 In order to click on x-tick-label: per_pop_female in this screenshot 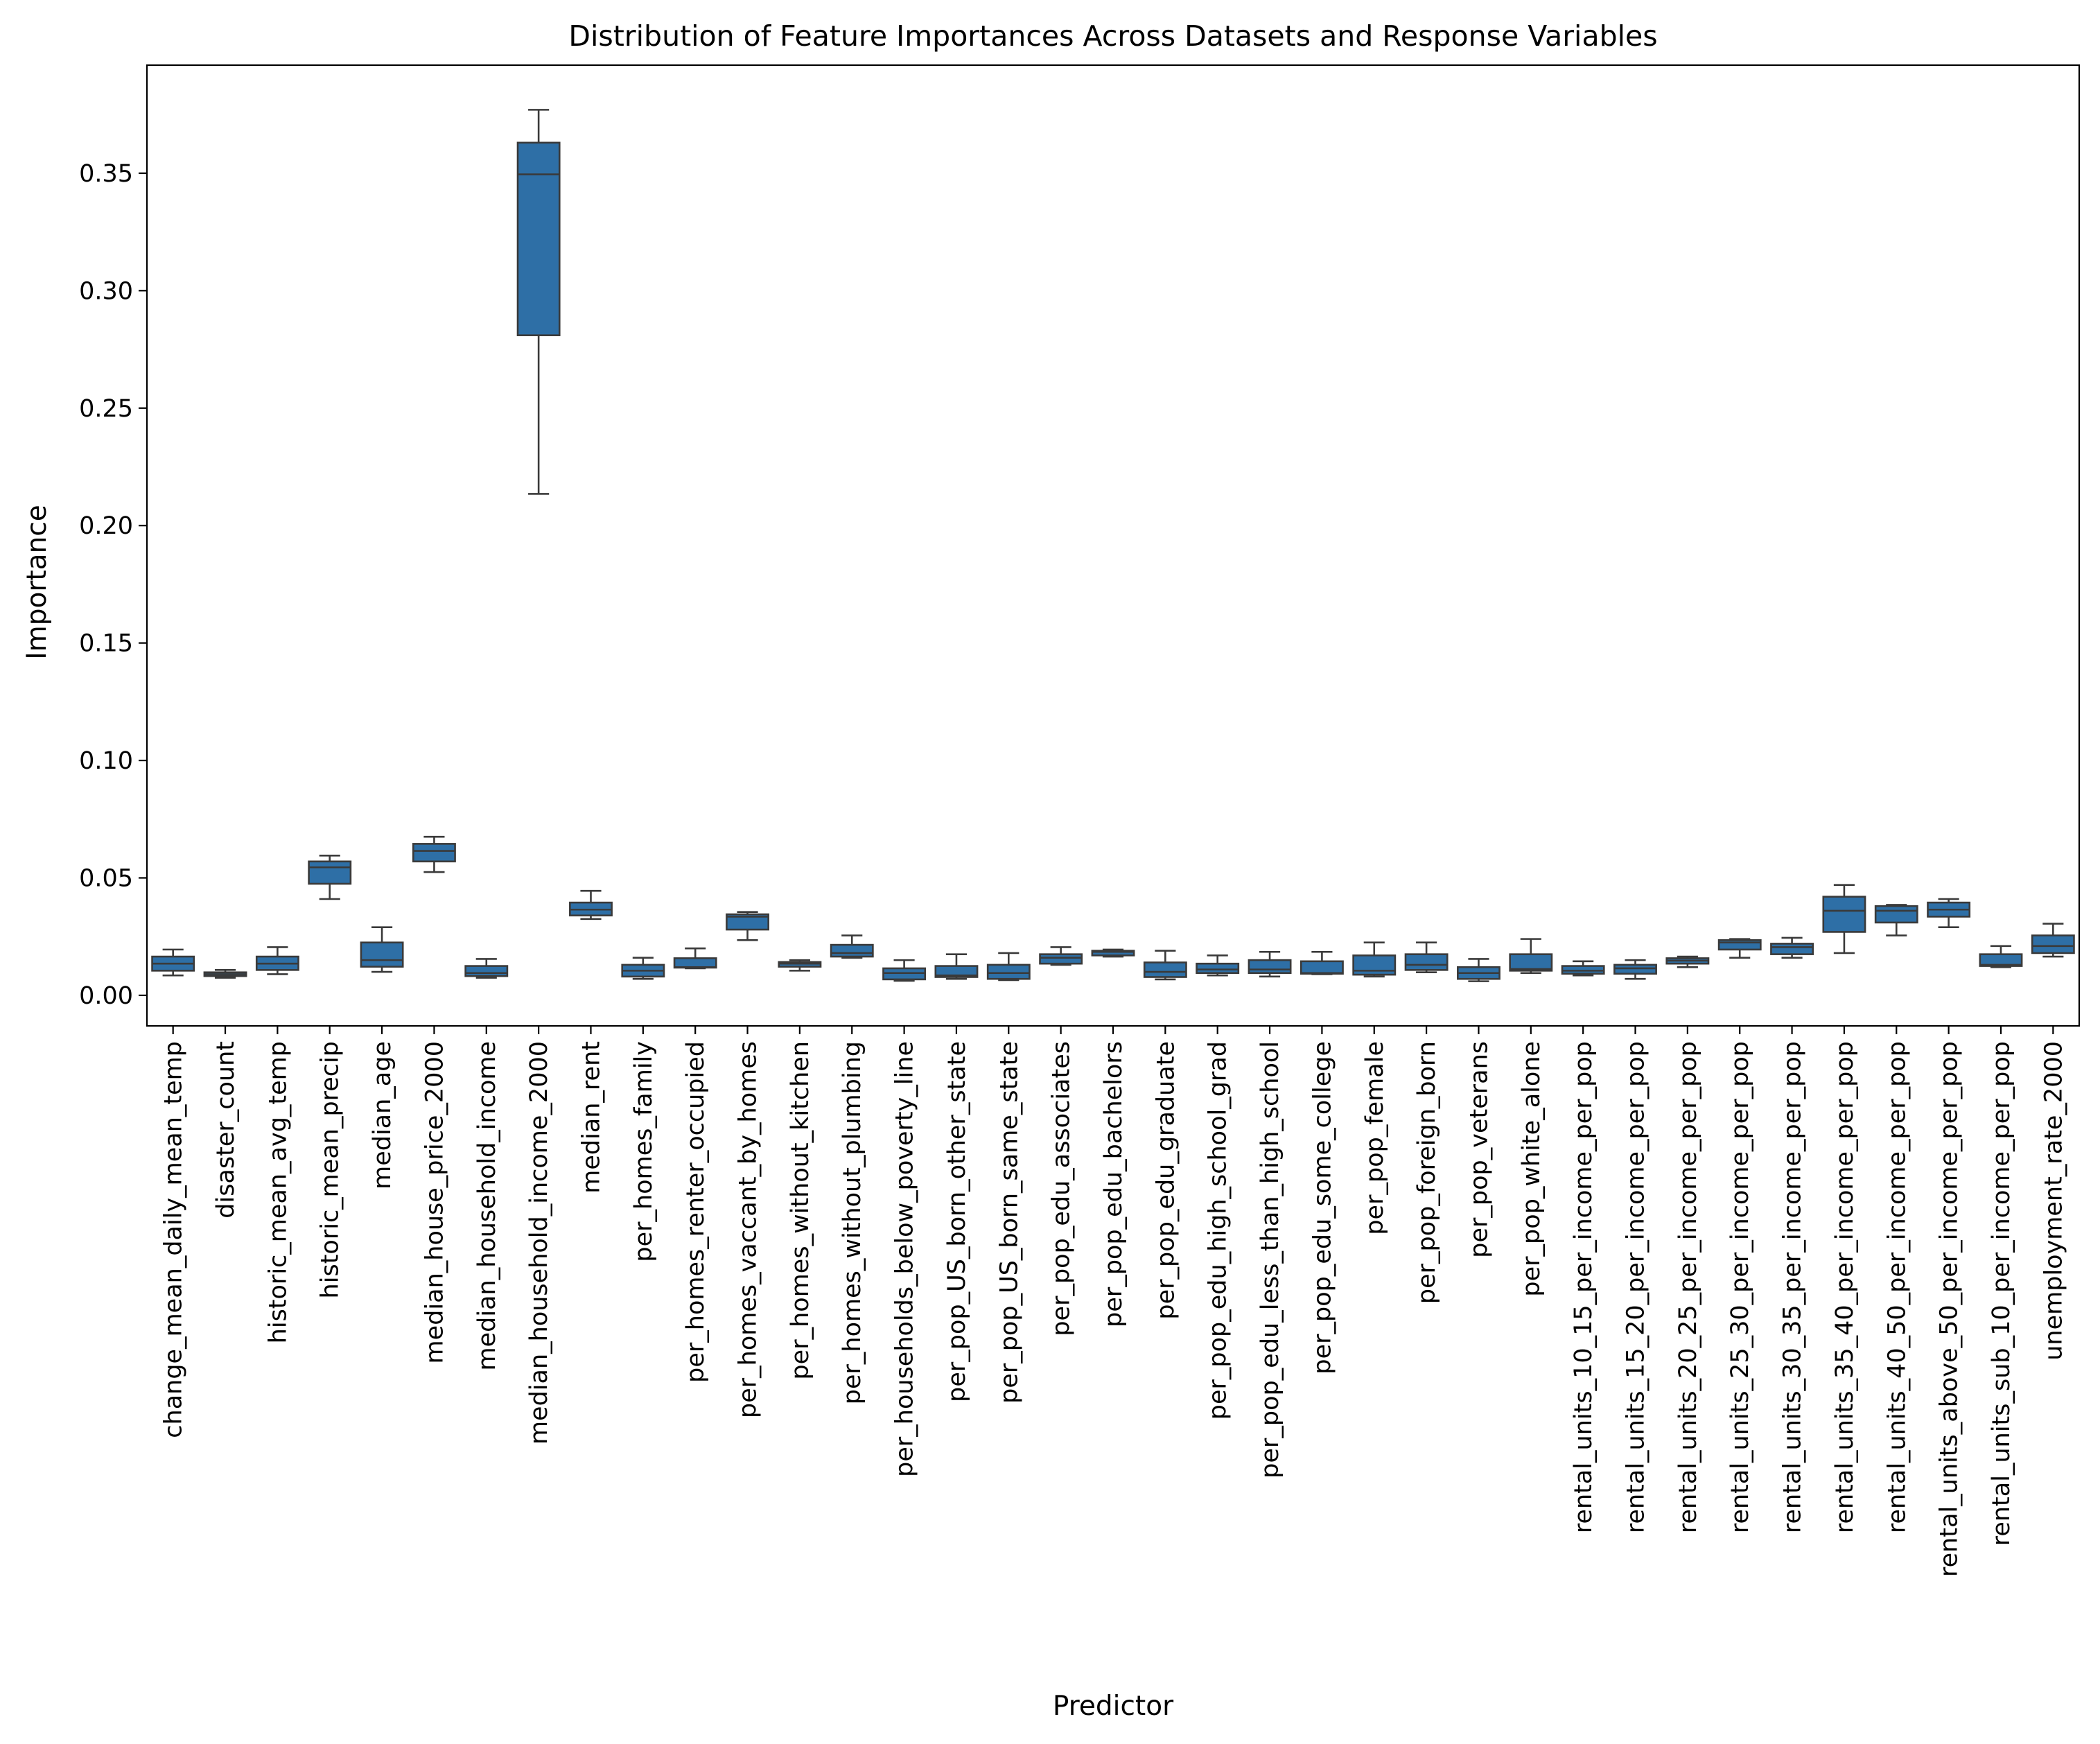, I will do `click(1375, 1138)`.